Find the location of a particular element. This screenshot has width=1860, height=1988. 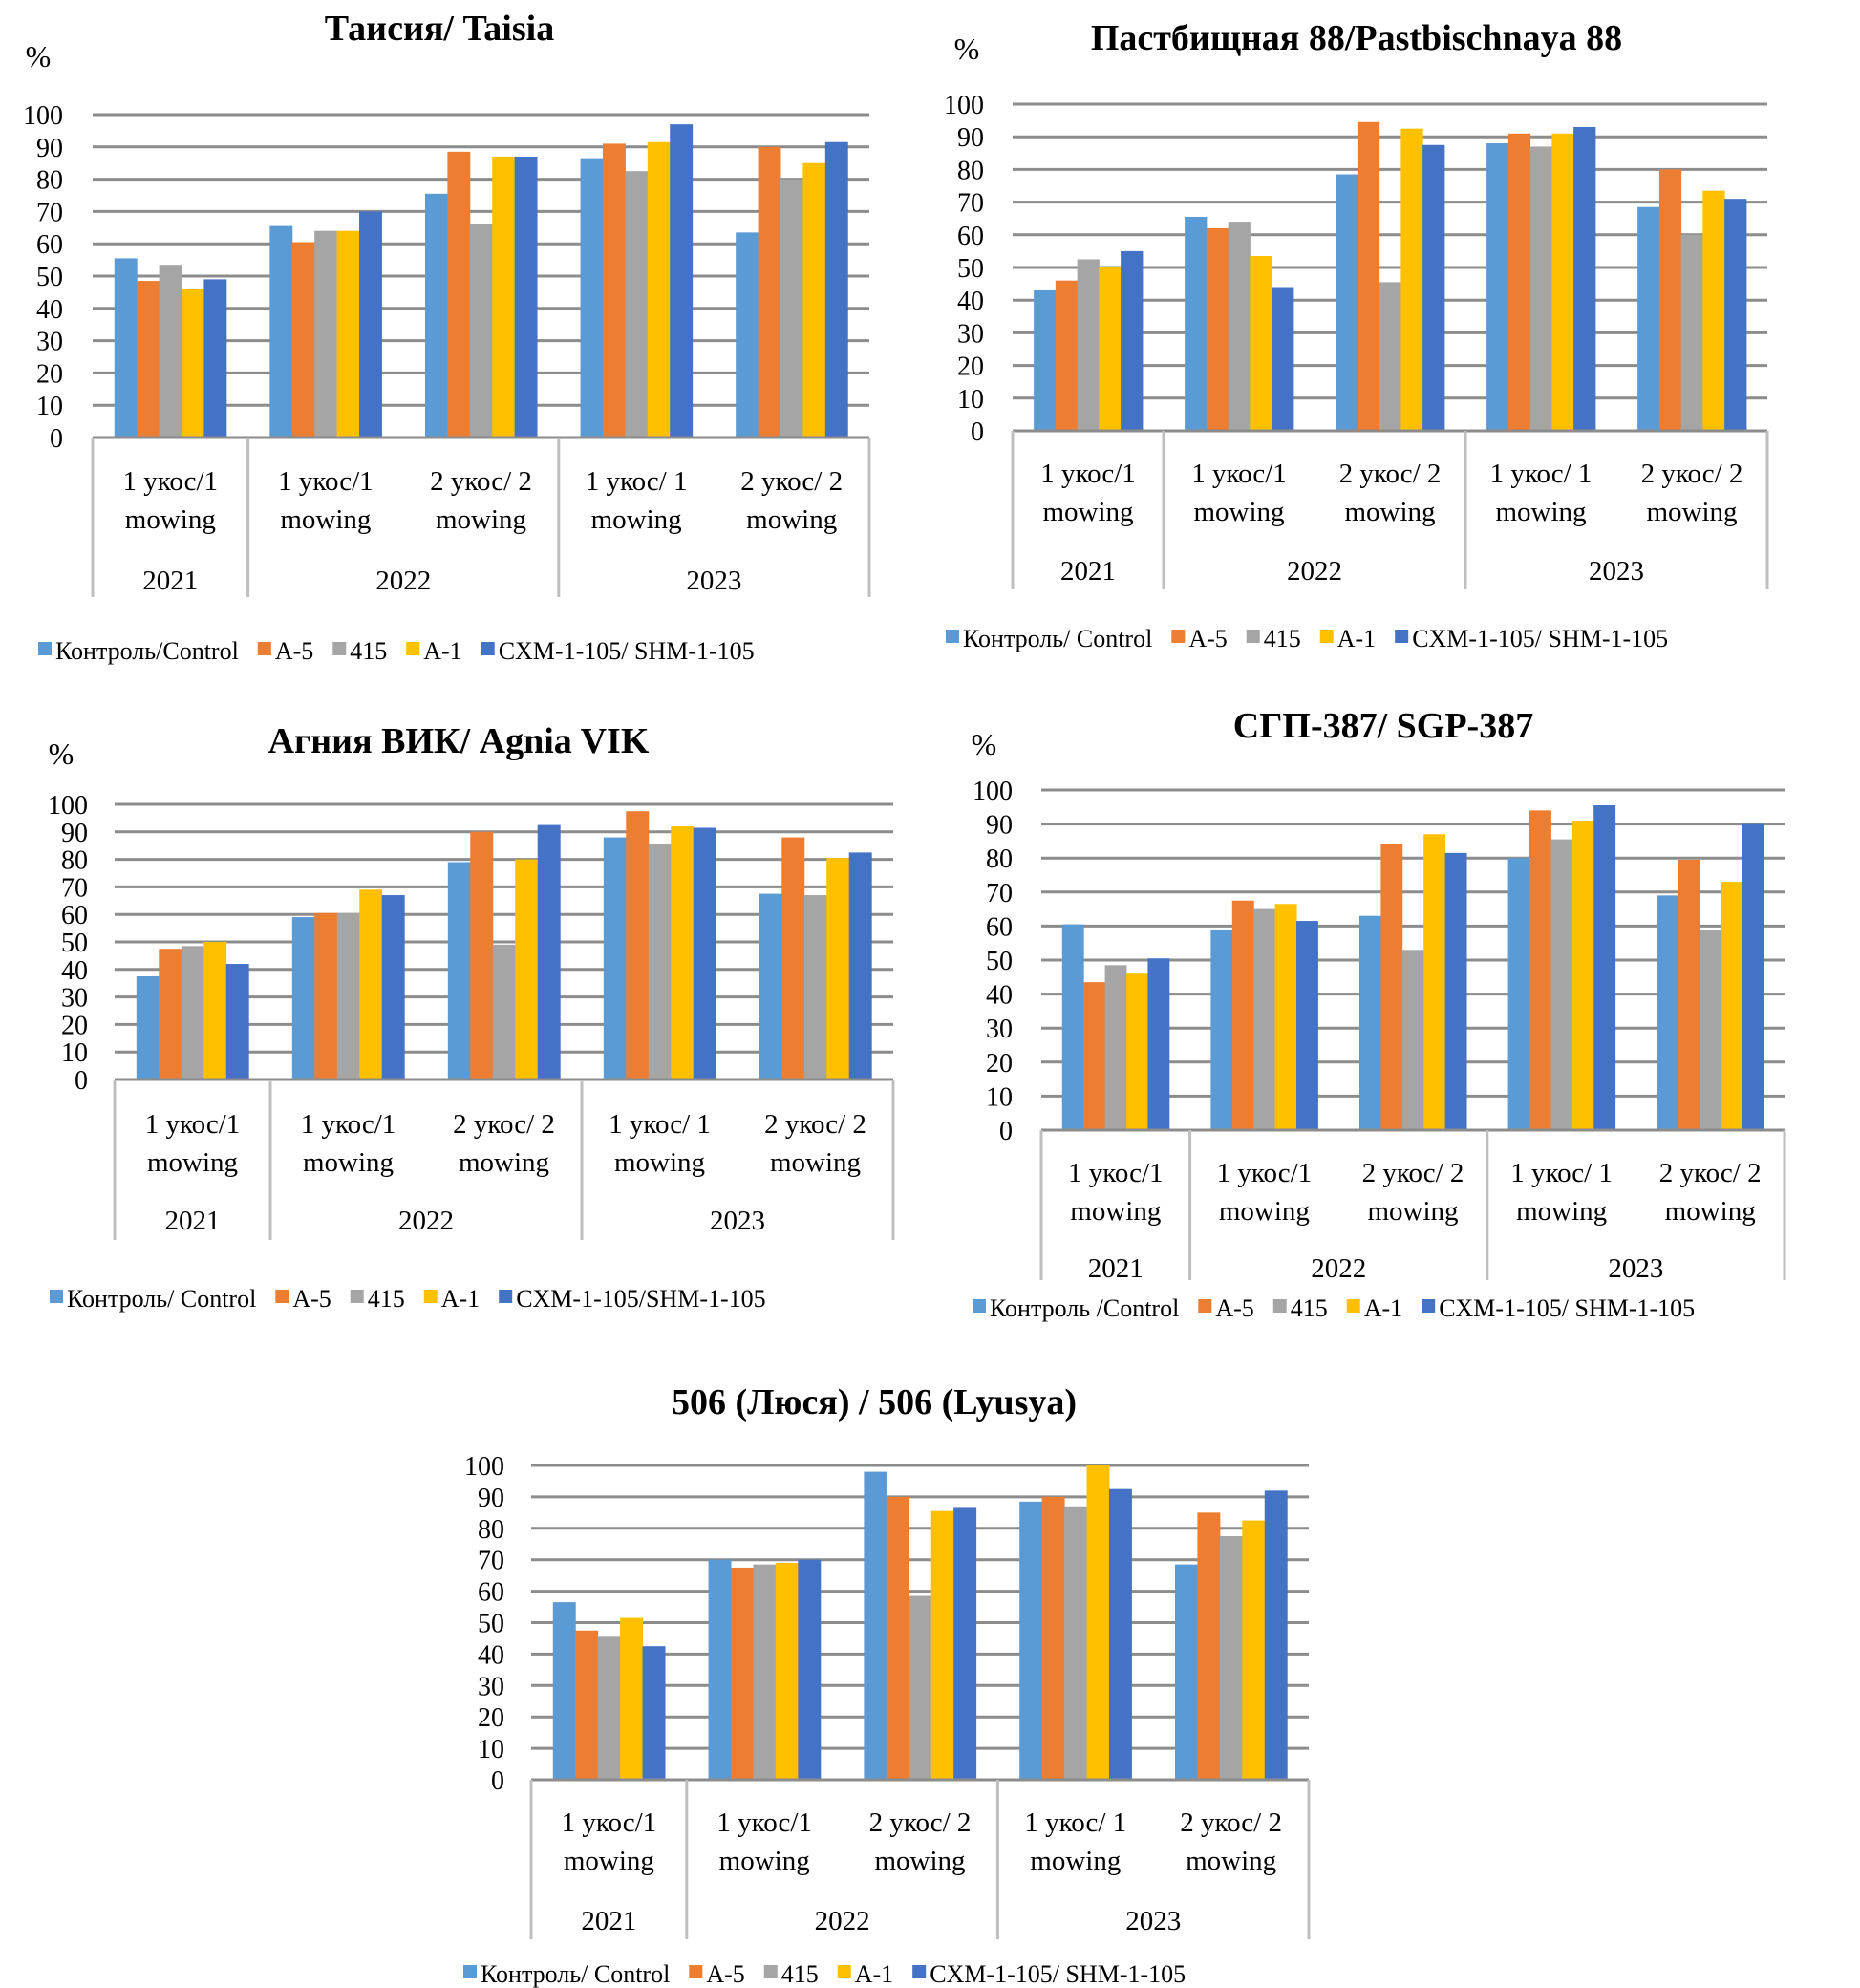

chart-title: Агния ВИК/ Agnia VIK is located at coordinates (459, 741).